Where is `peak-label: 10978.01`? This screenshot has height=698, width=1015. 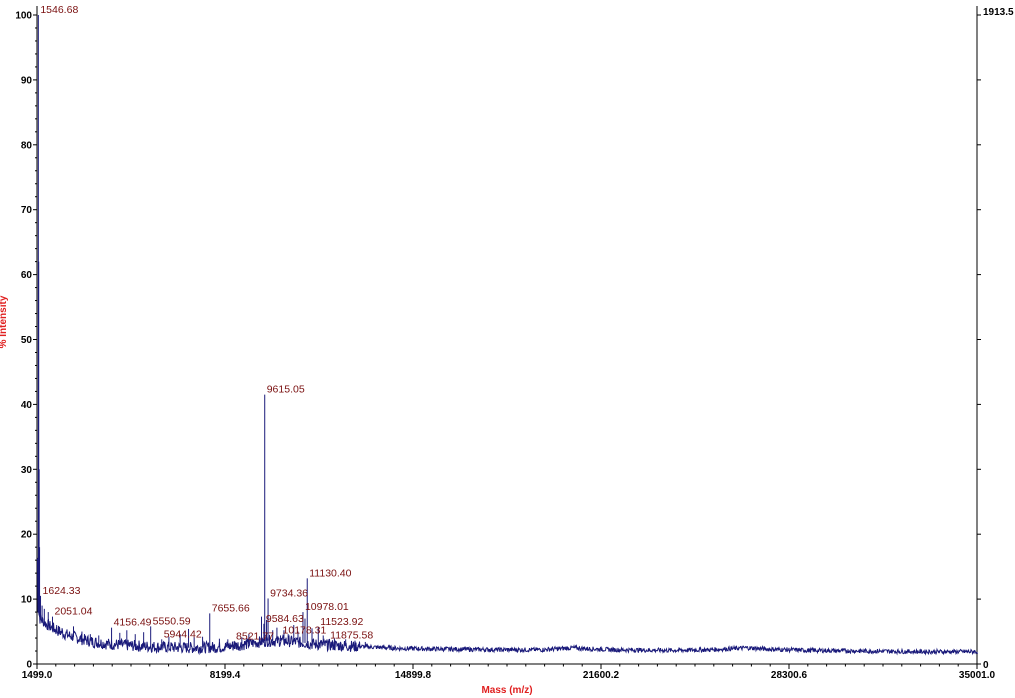 peak-label: 10978.01 is located at coordinates (327, 607).